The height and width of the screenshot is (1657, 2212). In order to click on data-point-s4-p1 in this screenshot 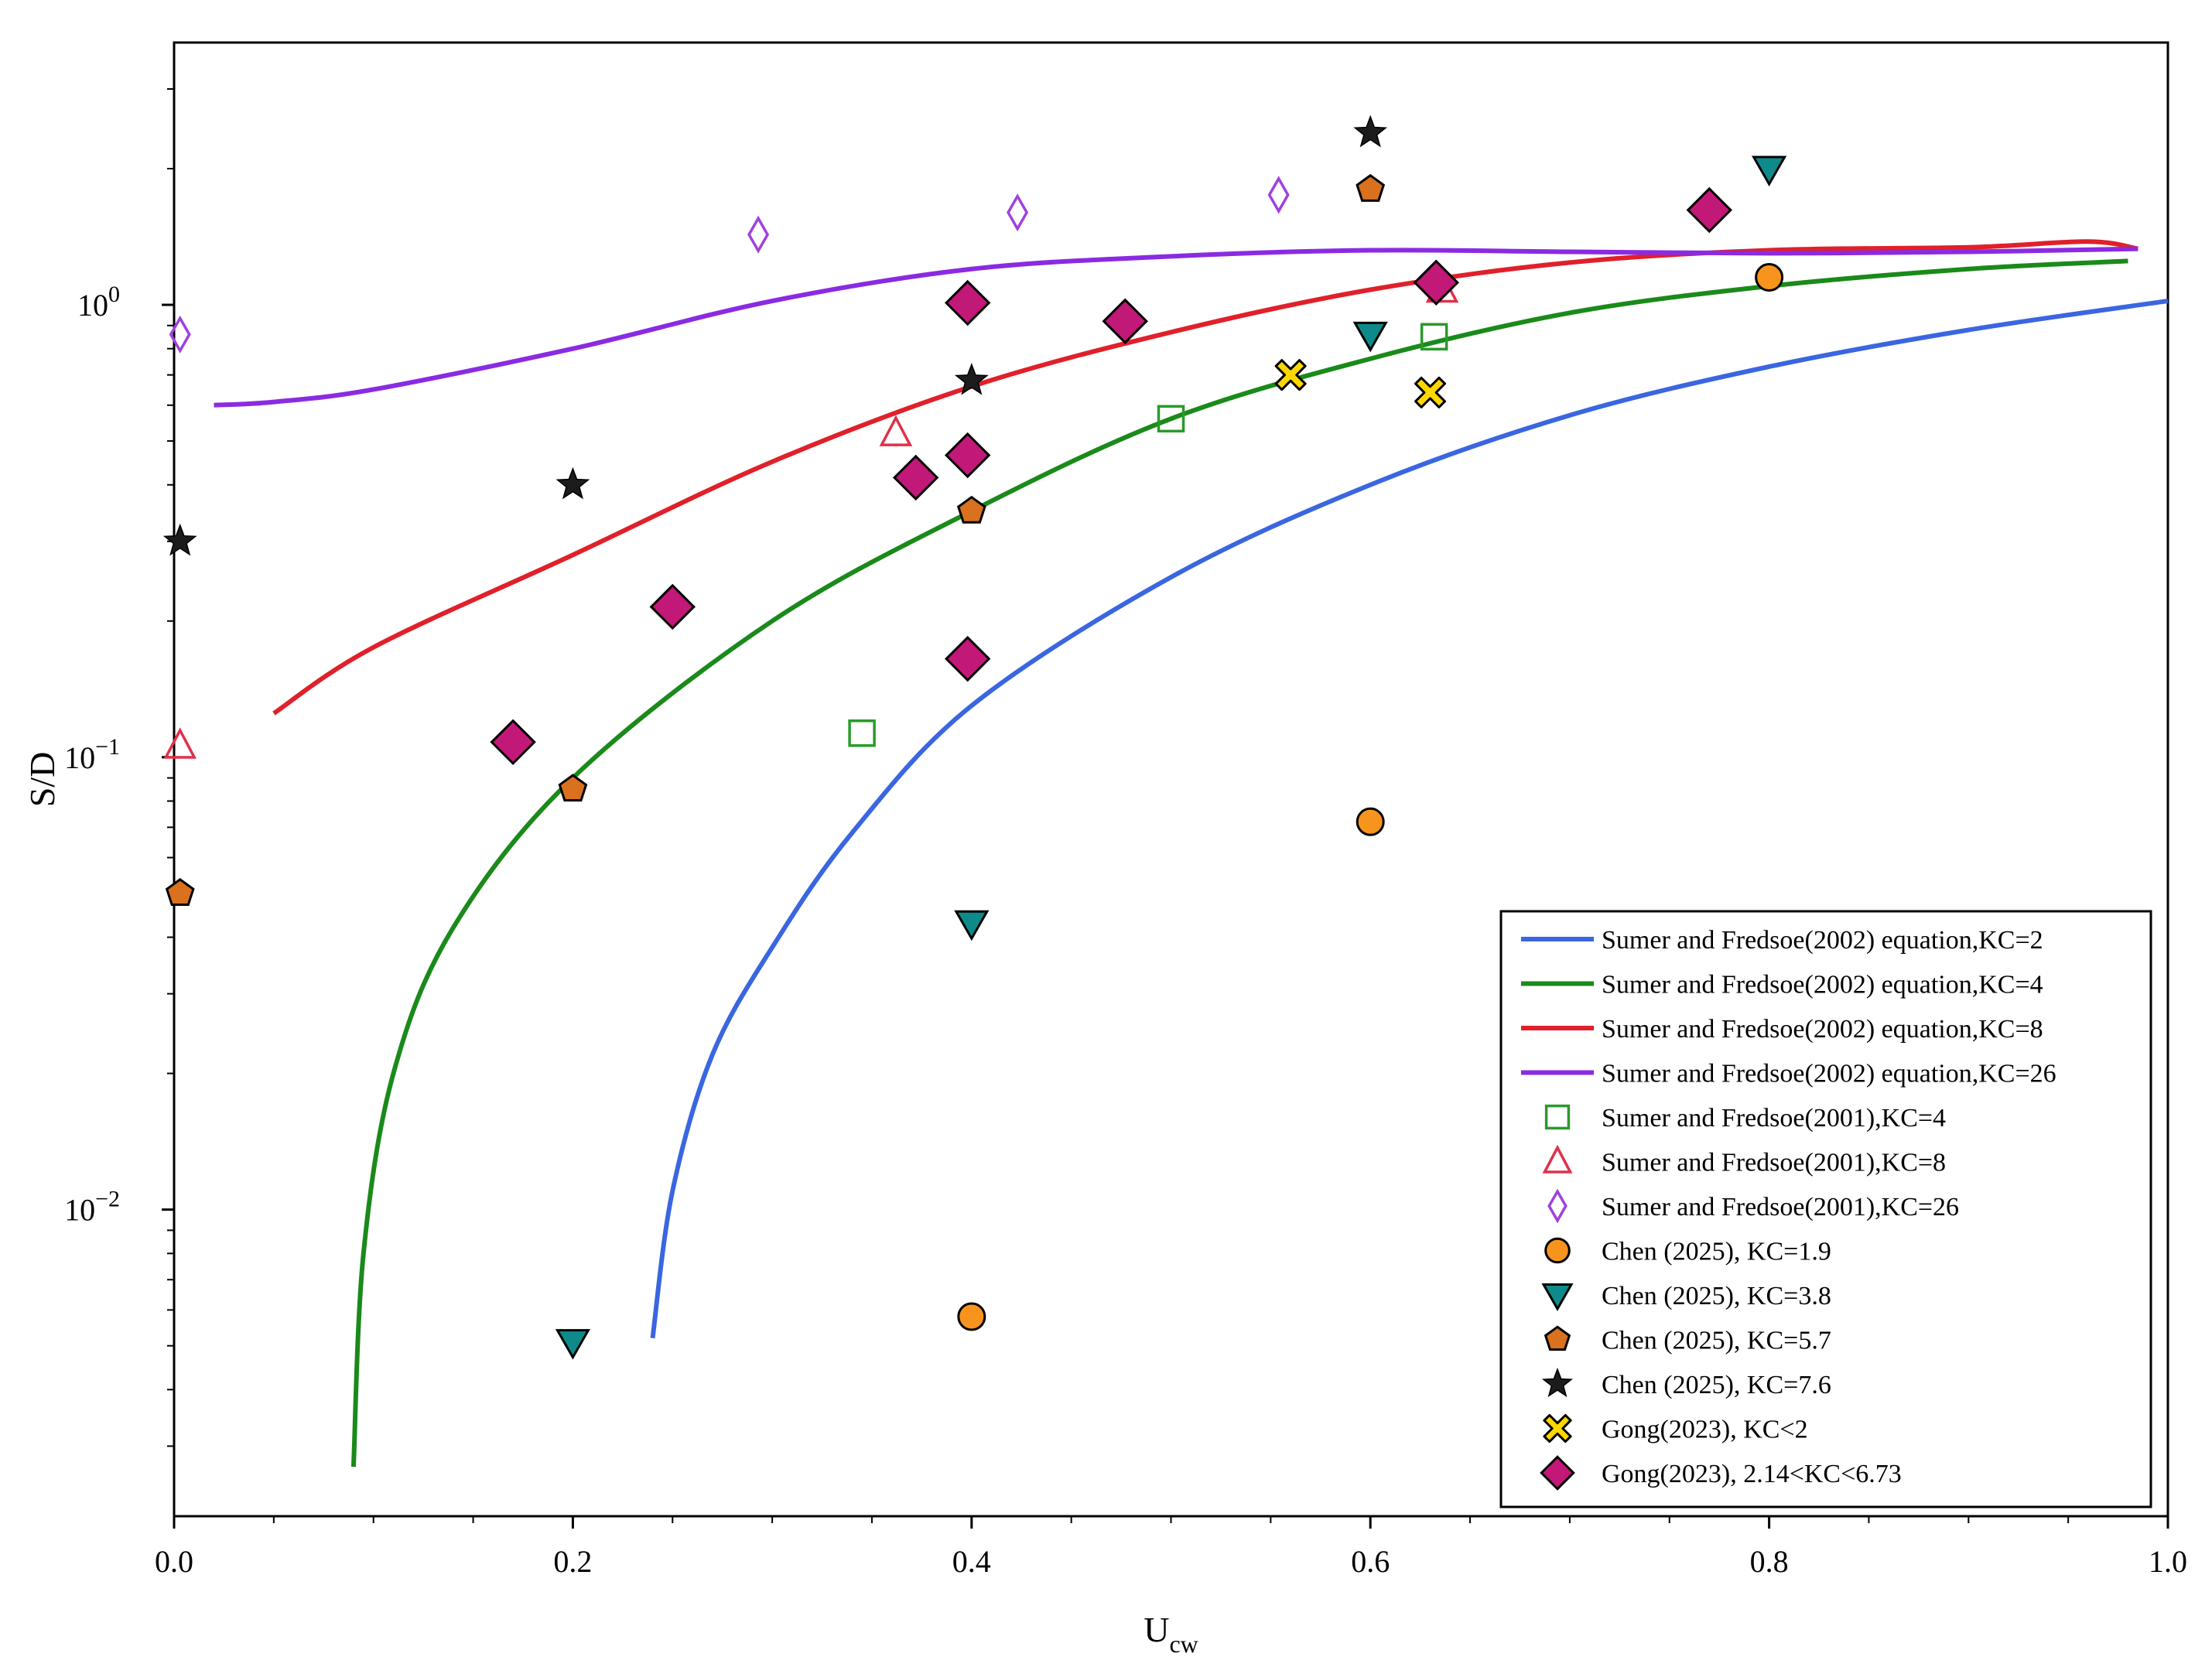, I will do `click(1171, 419)`.